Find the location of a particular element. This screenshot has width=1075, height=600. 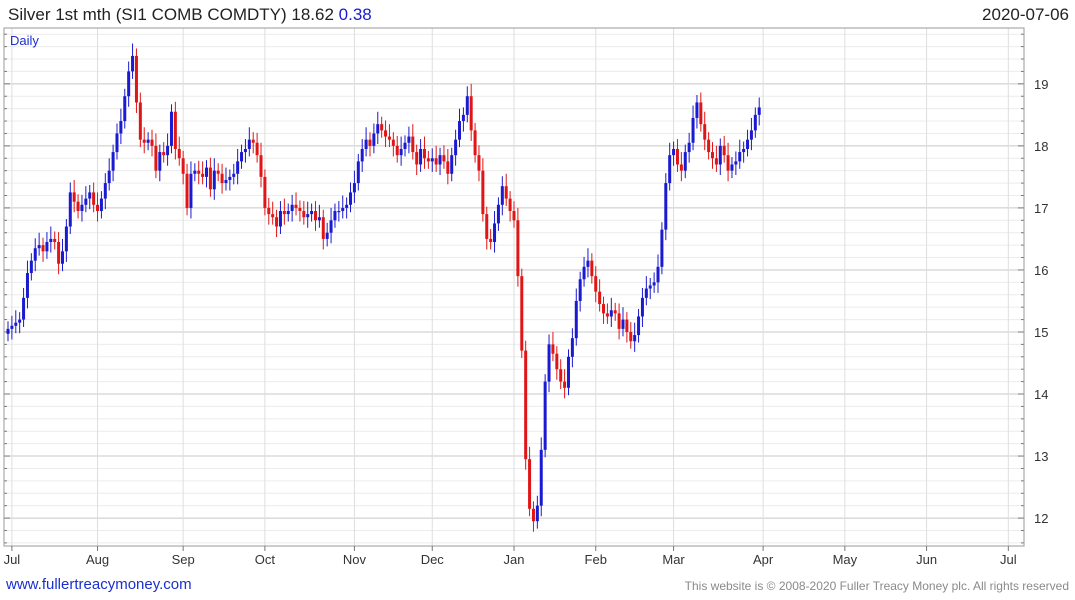

chart-date: 2020-07-06 is located at coordinates (1025, 14).